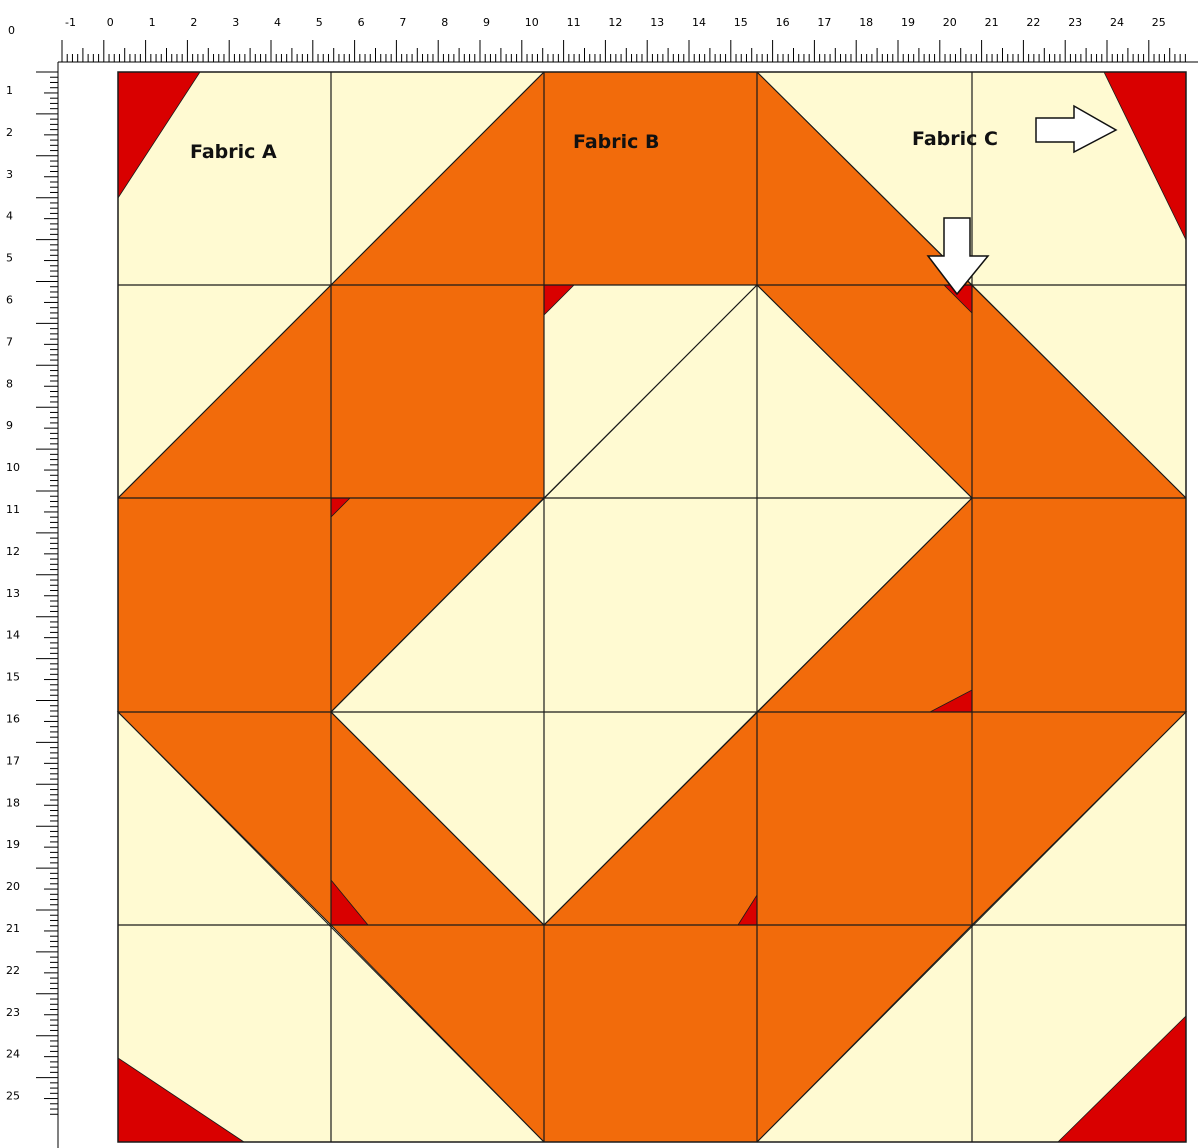 The image size is (1198, 1148). I want to click on ruler-left-label: 21, so click(13, 928).